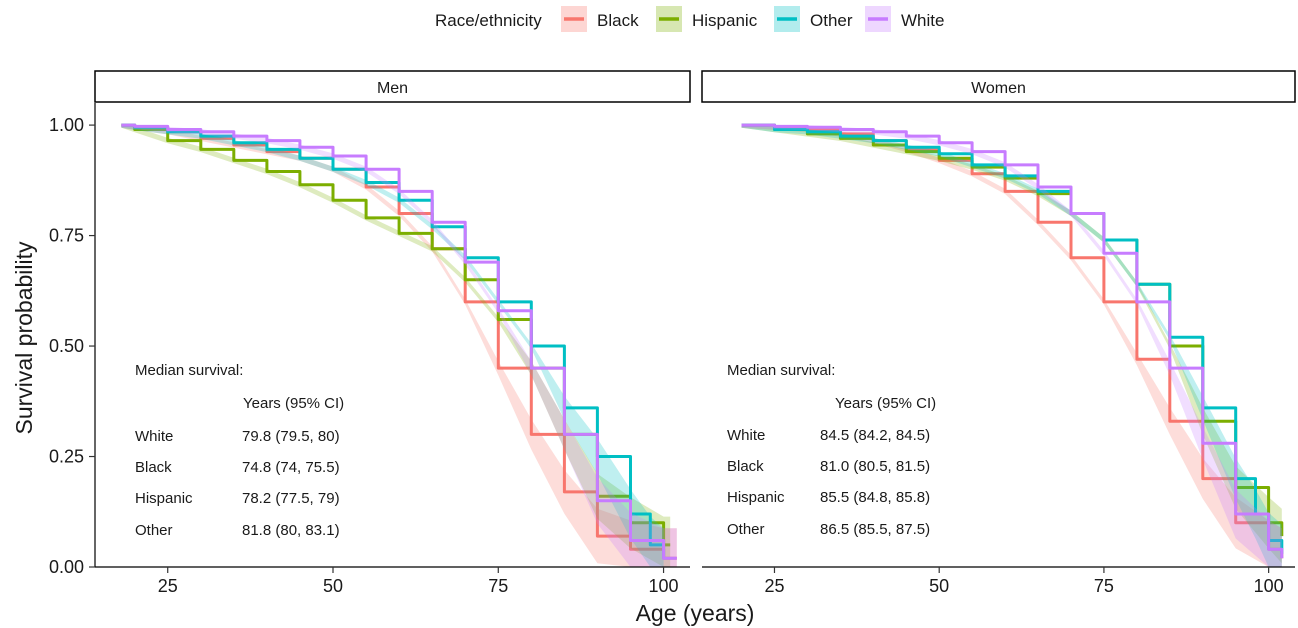  I want to click on y-ticks: 0.00 0.25 0.50 0.75 1.00, so click(72, 346).